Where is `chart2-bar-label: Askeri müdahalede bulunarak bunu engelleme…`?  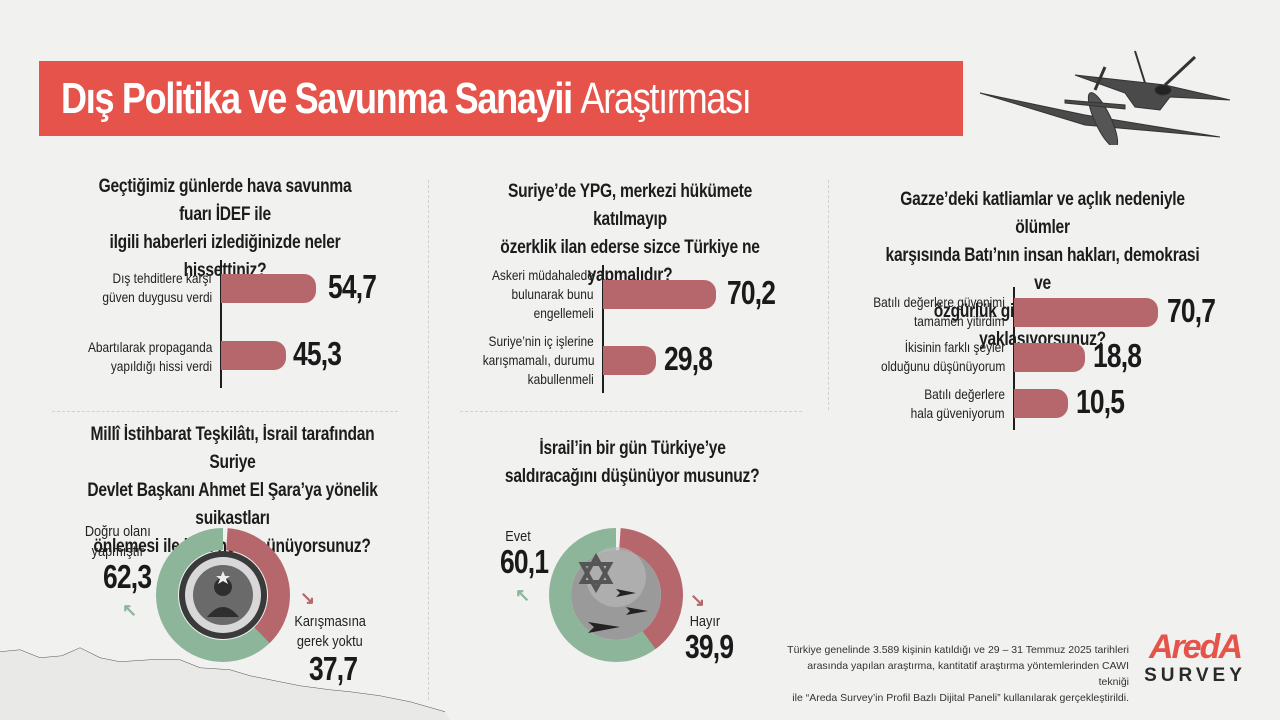 chart2-bar-label: Askeri müdahalede bulunarak bunu engelleme… is located at coordinates (543, 294).